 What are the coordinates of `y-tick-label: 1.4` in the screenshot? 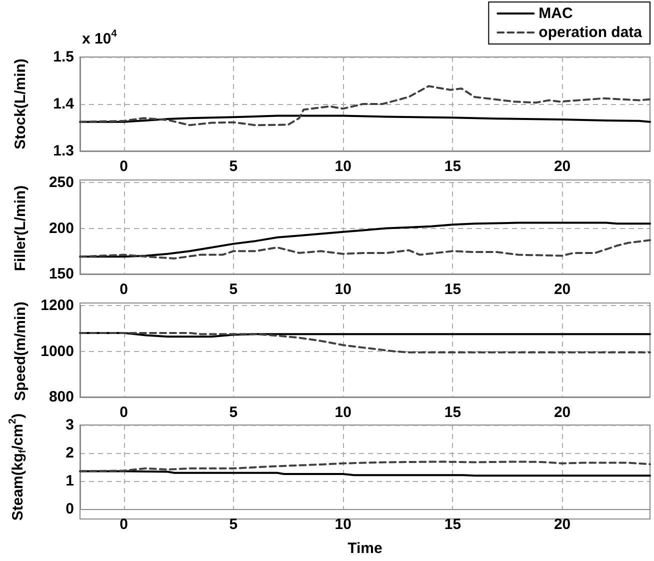 It's located at (64, 104).